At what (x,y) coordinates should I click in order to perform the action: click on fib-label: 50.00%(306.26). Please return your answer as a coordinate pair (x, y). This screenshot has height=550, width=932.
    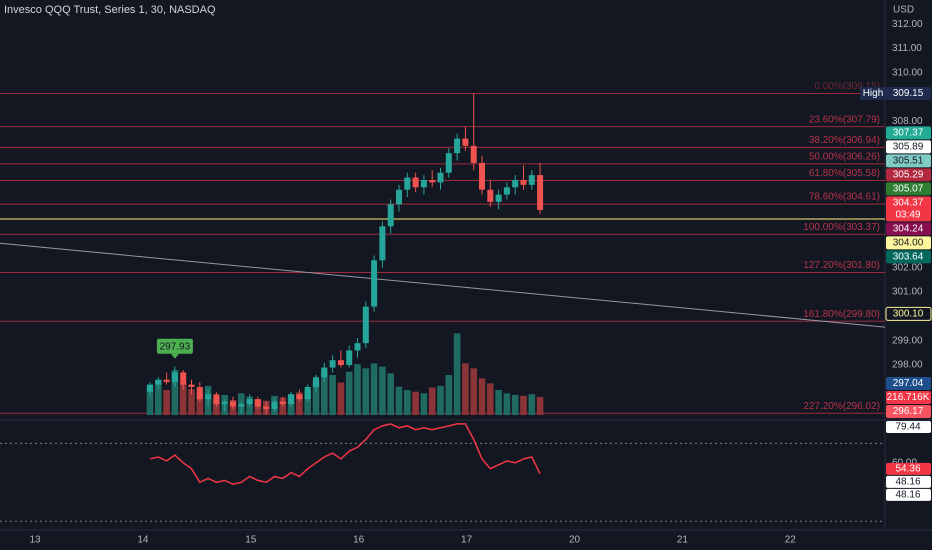
    Looking at the image, I should click on (844, 157).